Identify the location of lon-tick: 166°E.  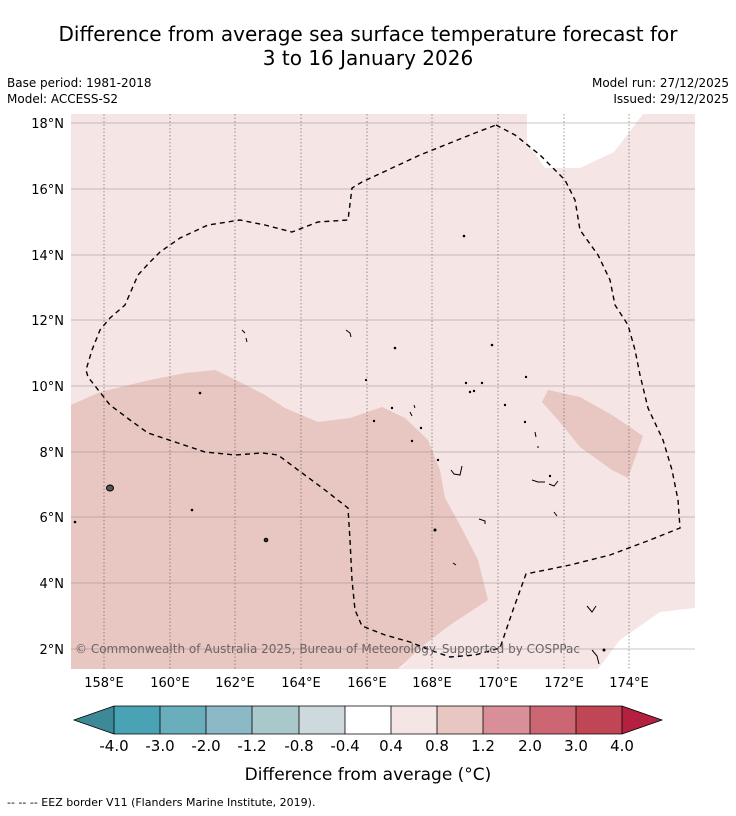
(367, 683).